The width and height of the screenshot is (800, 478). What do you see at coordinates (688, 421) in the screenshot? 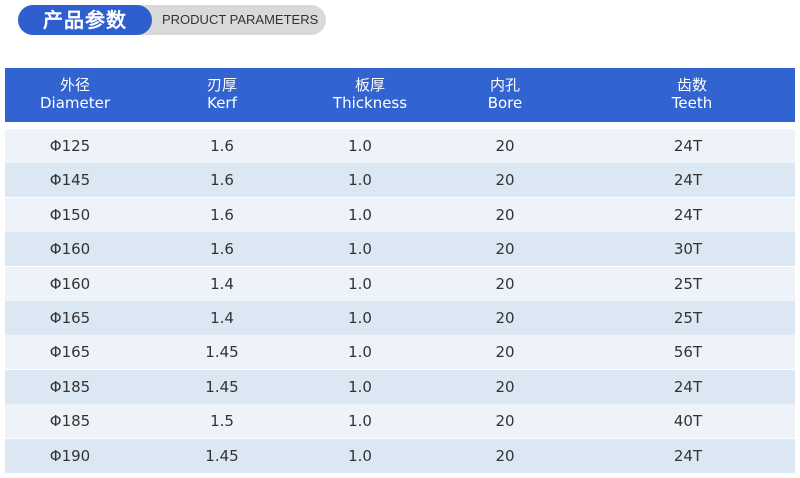
I see `table-cell: 40T` at bounding box center [688, 421].